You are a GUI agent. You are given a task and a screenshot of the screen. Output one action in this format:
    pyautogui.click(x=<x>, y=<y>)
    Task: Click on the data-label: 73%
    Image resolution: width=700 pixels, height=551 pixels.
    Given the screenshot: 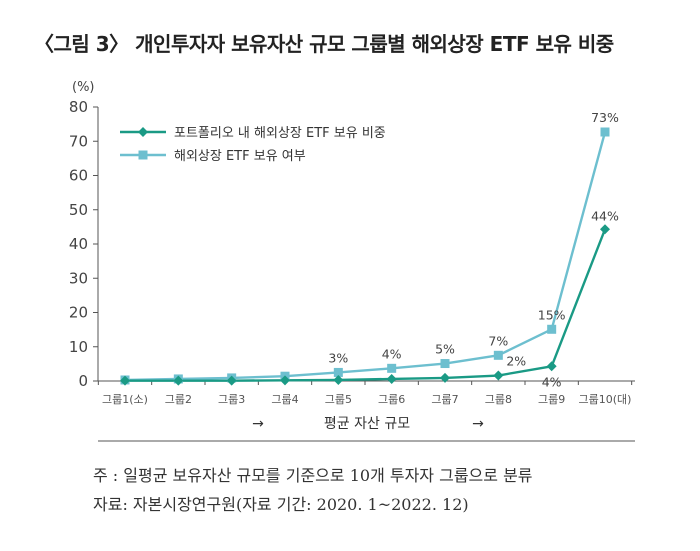 What is the action you would take?
    pyautogui.click(x=605, y=117)
    